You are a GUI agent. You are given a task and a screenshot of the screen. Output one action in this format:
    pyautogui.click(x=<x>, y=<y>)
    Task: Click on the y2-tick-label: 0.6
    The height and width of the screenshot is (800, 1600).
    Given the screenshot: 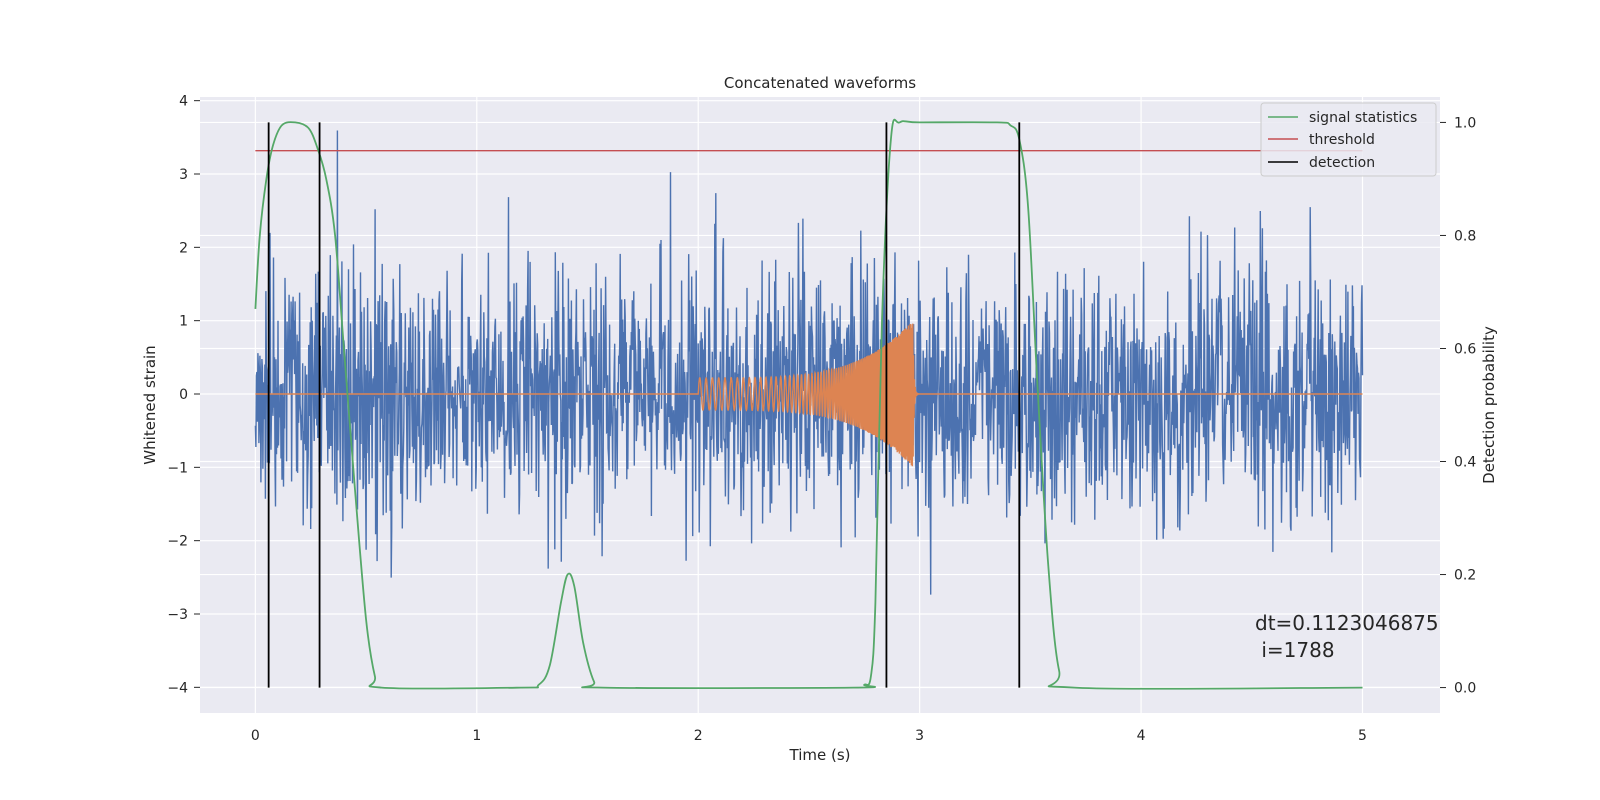 What is the action you would take?
    pyautogui.click(x=1465, y=349)
    